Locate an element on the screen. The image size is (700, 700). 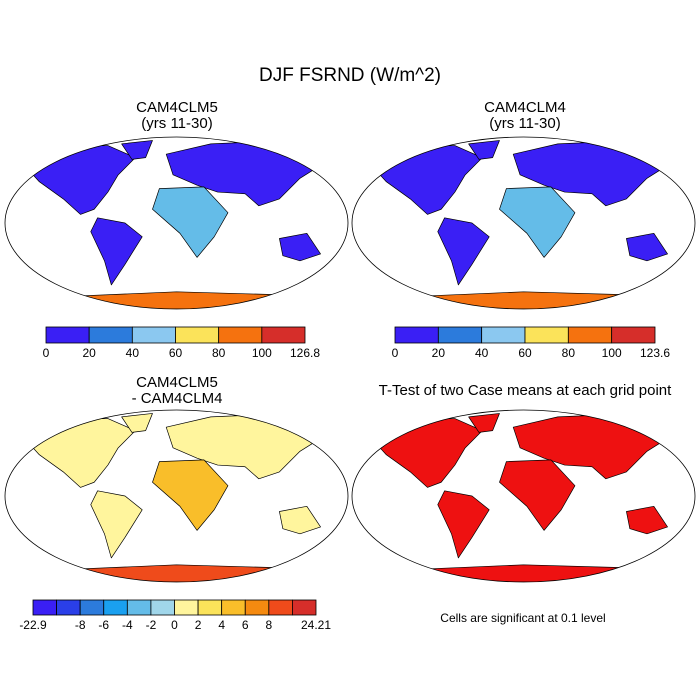
colorbar-label: -8 is located at coordinates (80, 625).